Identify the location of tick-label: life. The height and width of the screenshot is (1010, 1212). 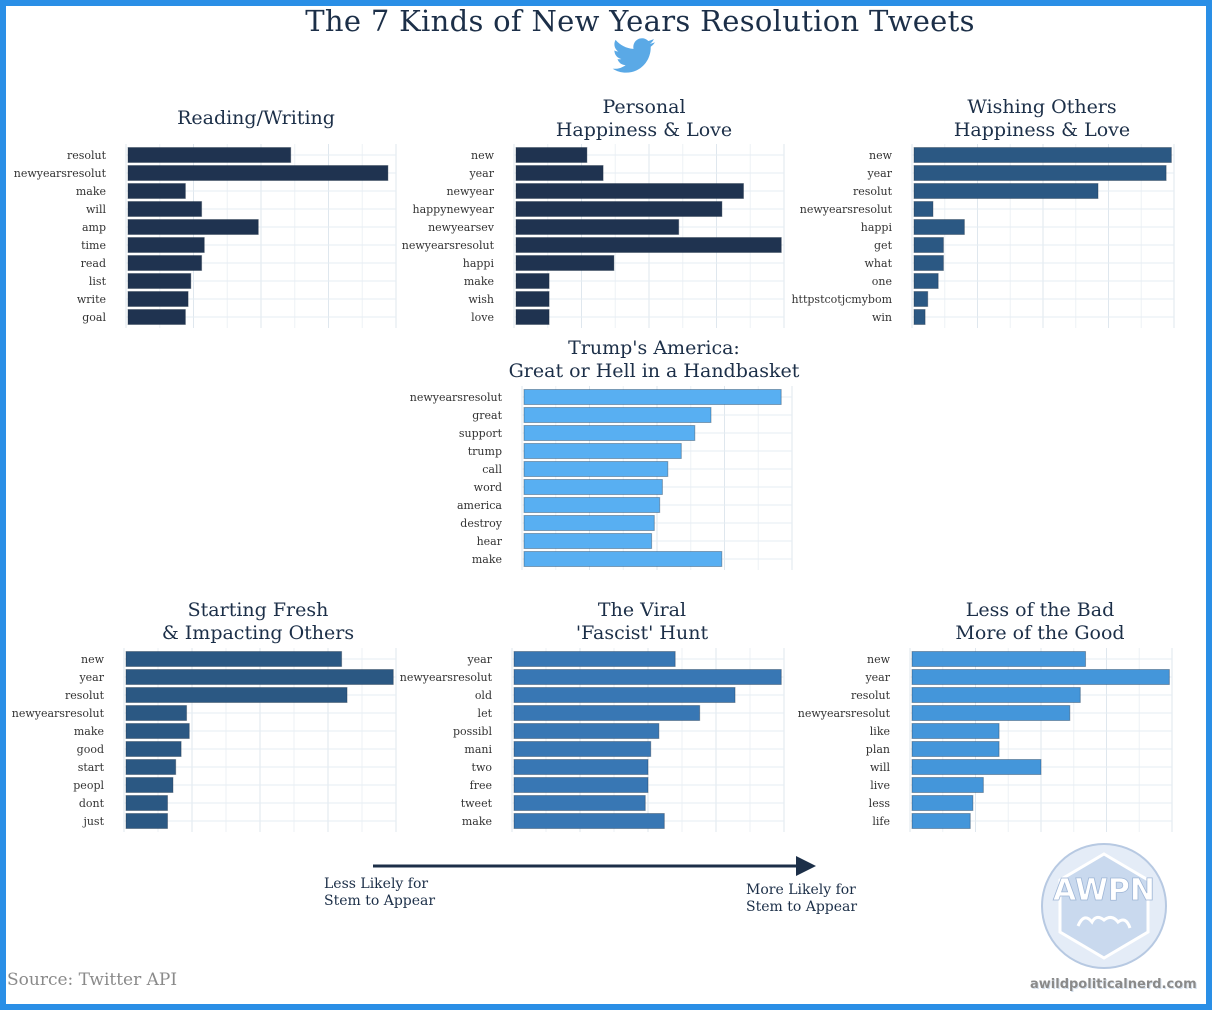
(881, 821).